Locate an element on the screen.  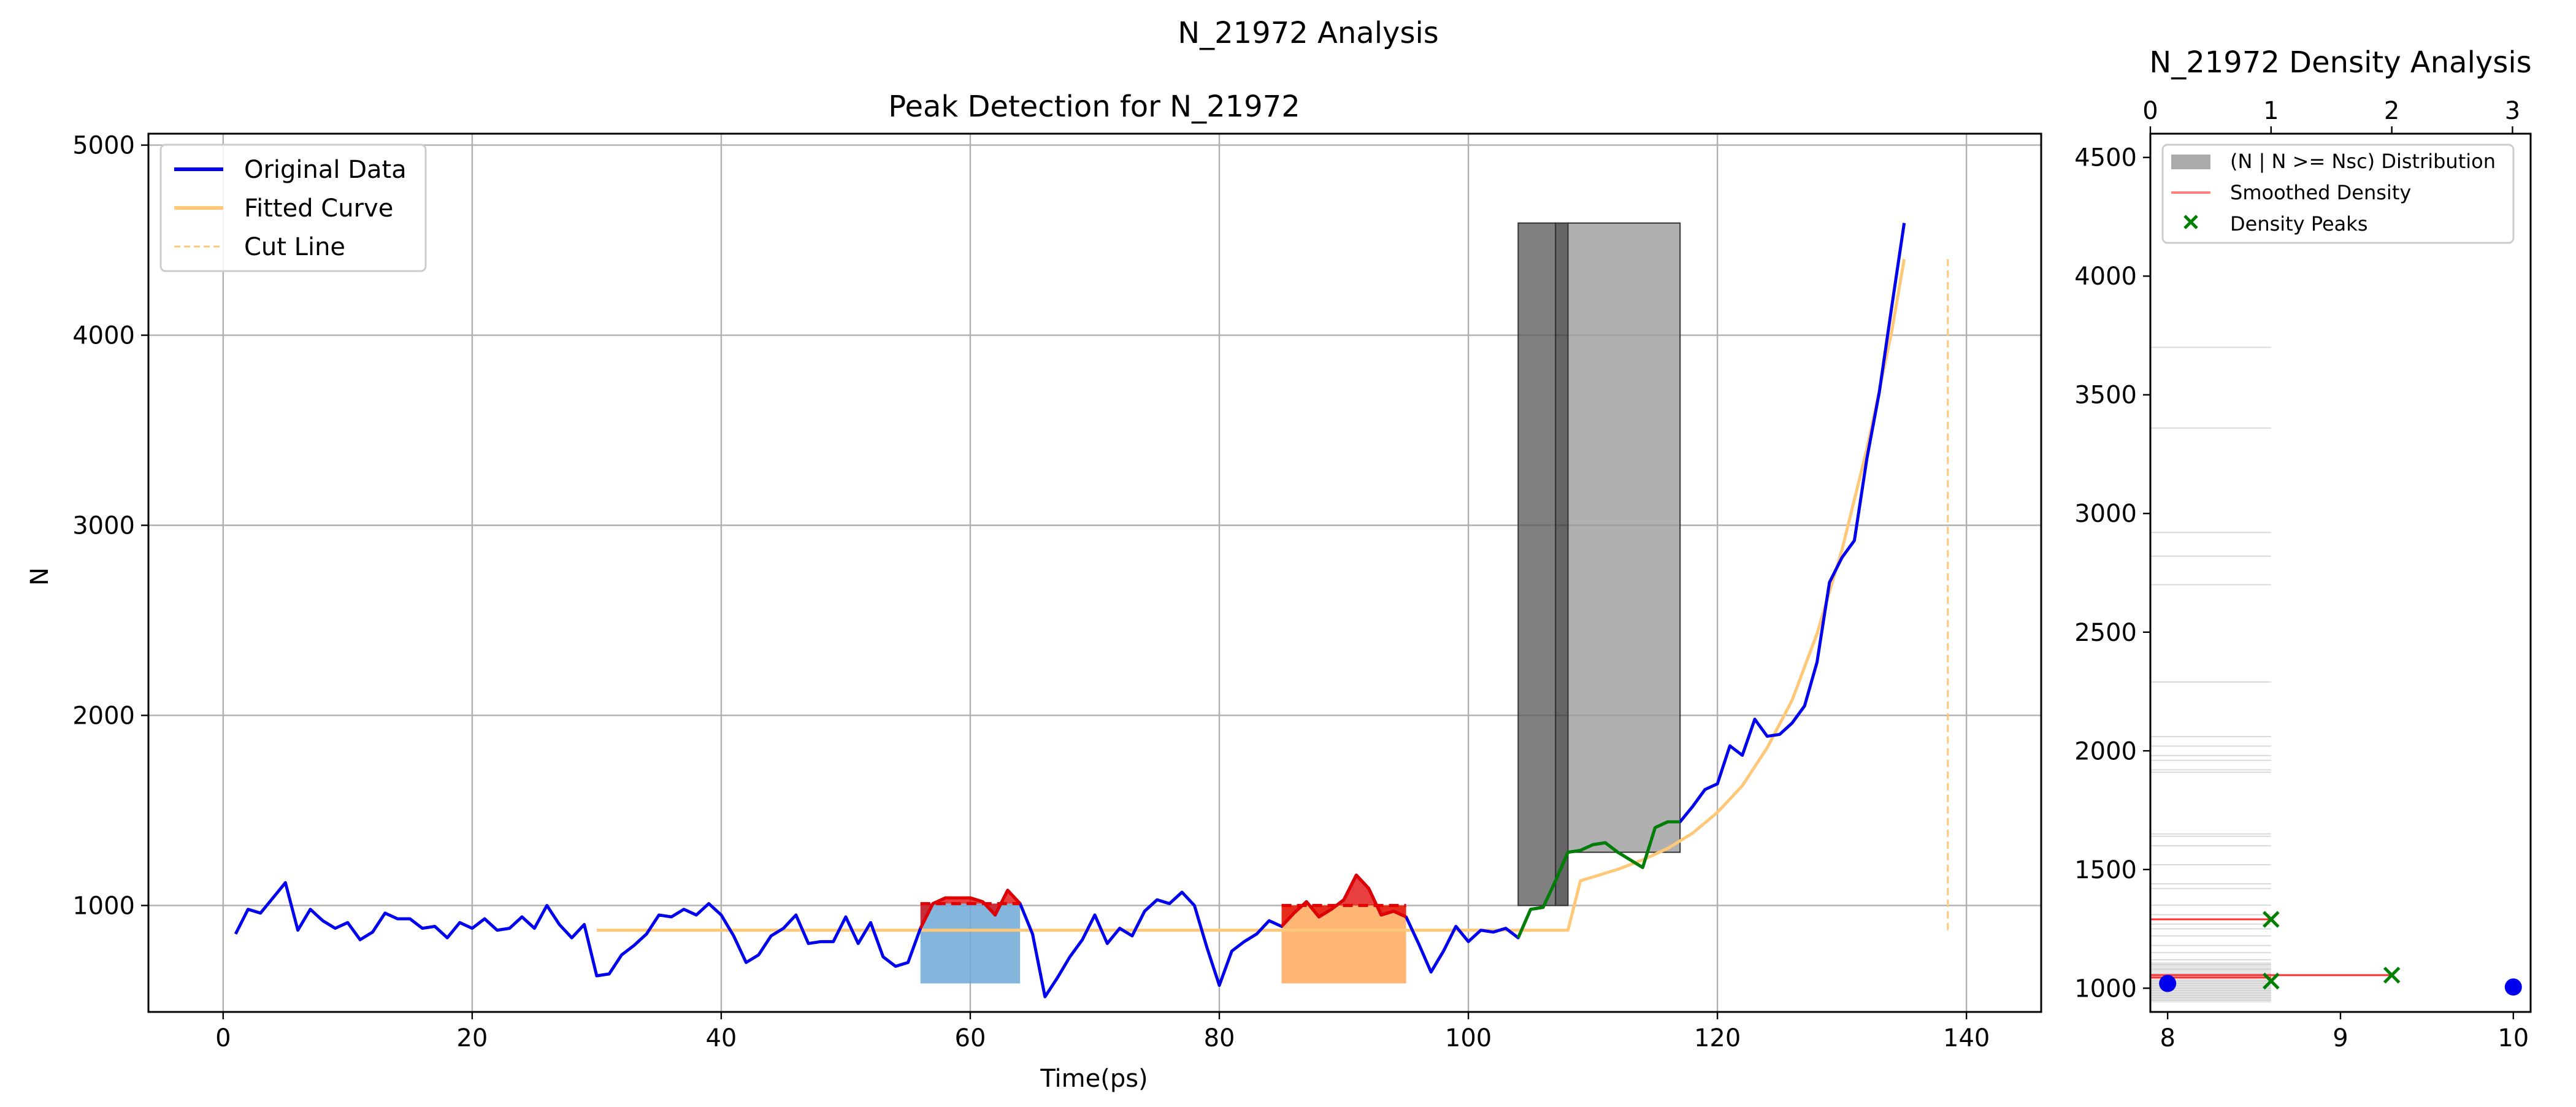
main-y-tick-label: 5000 is located at coordinates (103, 146).